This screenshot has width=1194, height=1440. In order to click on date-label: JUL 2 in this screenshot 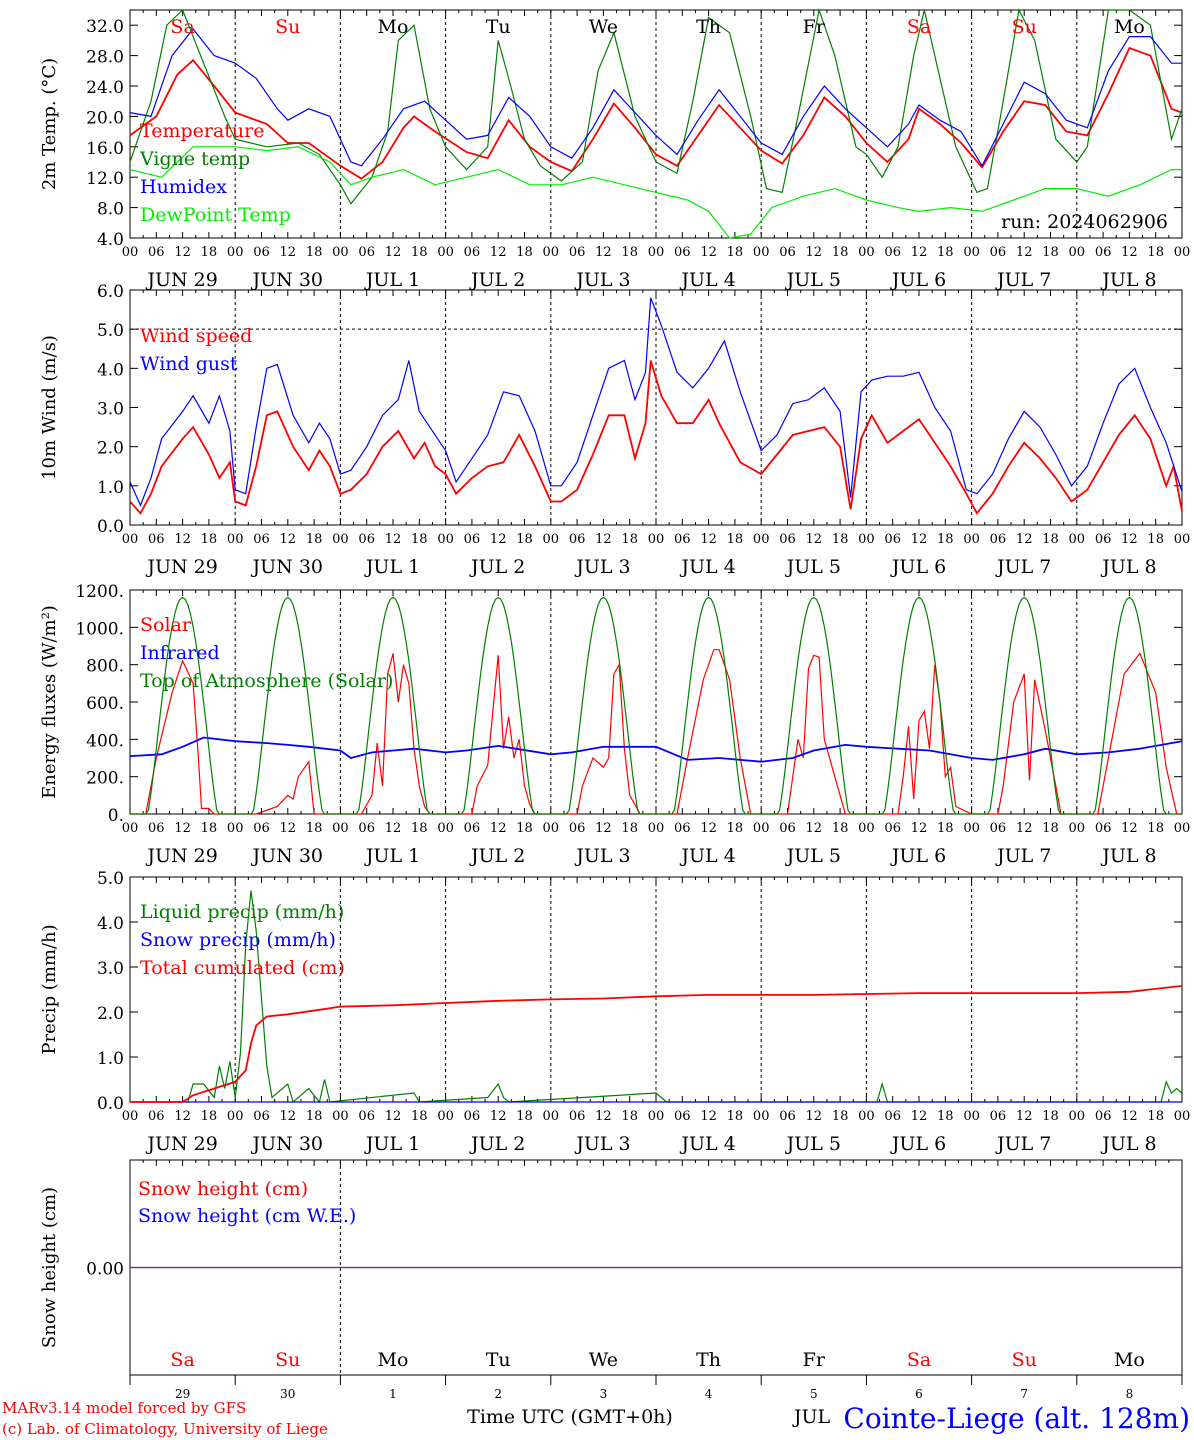, I will do `click(497, 856)`.